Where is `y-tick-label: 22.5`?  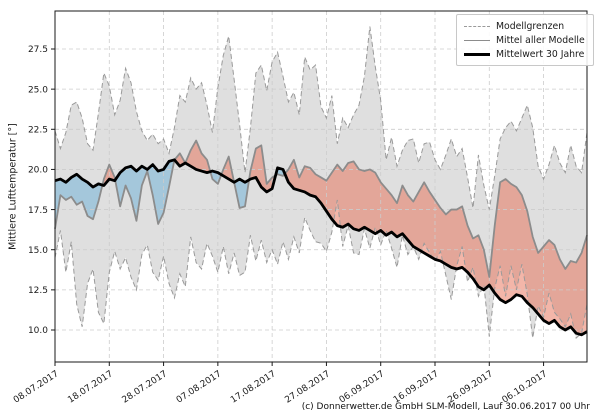 y-tick-label: 22.5 is located at coordinates (38, 130).